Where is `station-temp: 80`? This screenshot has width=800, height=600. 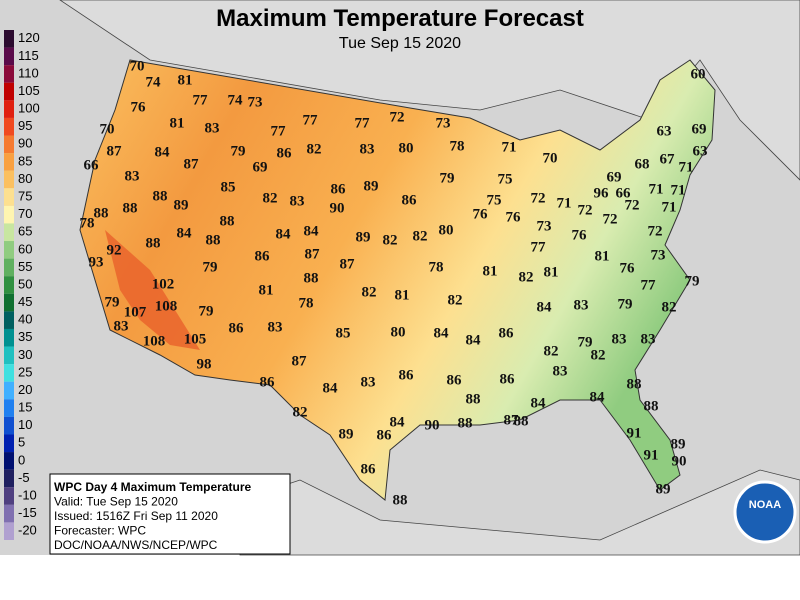
station-temp: 80 is located at coordinates (446, 230).